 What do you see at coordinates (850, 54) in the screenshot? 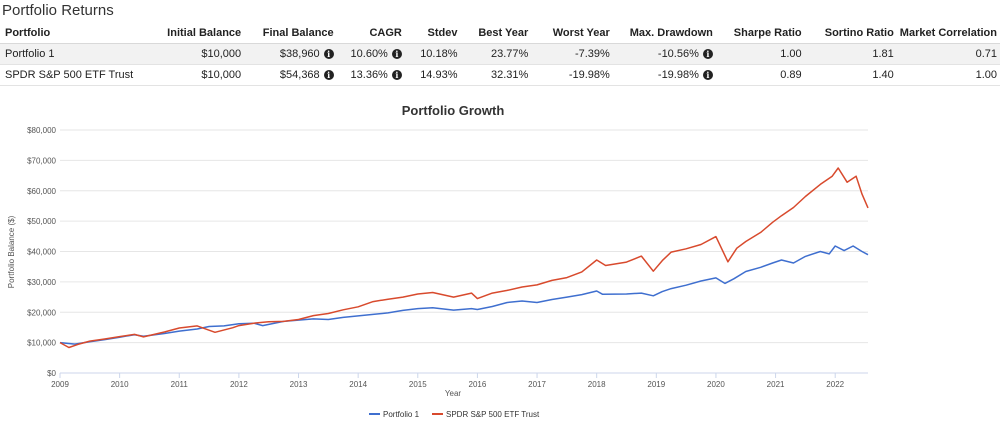
I see `cell-sortino-ratio: 1.81` at bounding box center [850, 54].